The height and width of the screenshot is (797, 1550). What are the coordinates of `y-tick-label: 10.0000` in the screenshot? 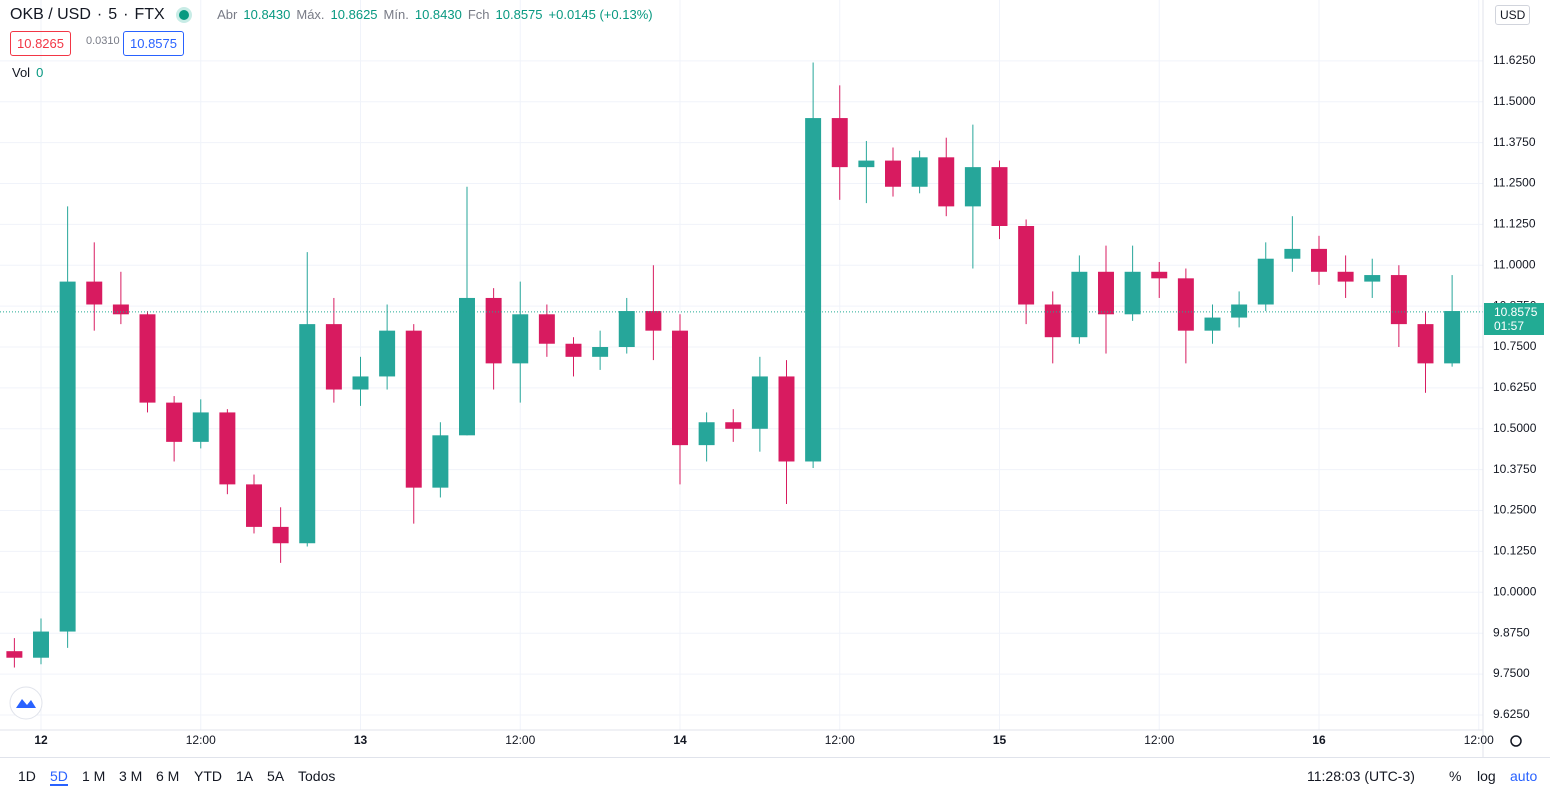 It's located at (1515, 591).